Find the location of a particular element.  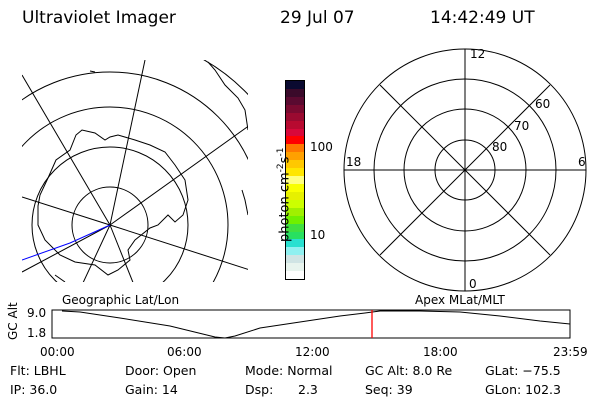

dsp-value: 2.3 is located at coordinates (308, 389).